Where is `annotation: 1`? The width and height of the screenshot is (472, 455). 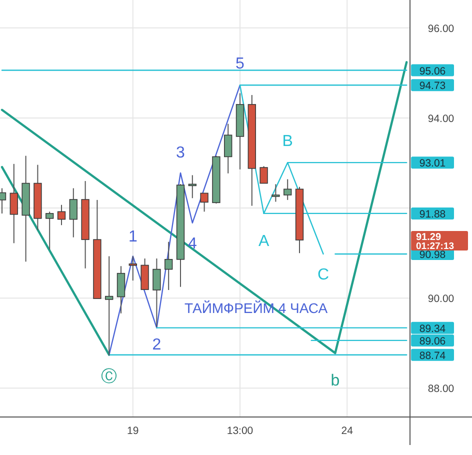
annotation: 1 is located at coordinates (133, 237).